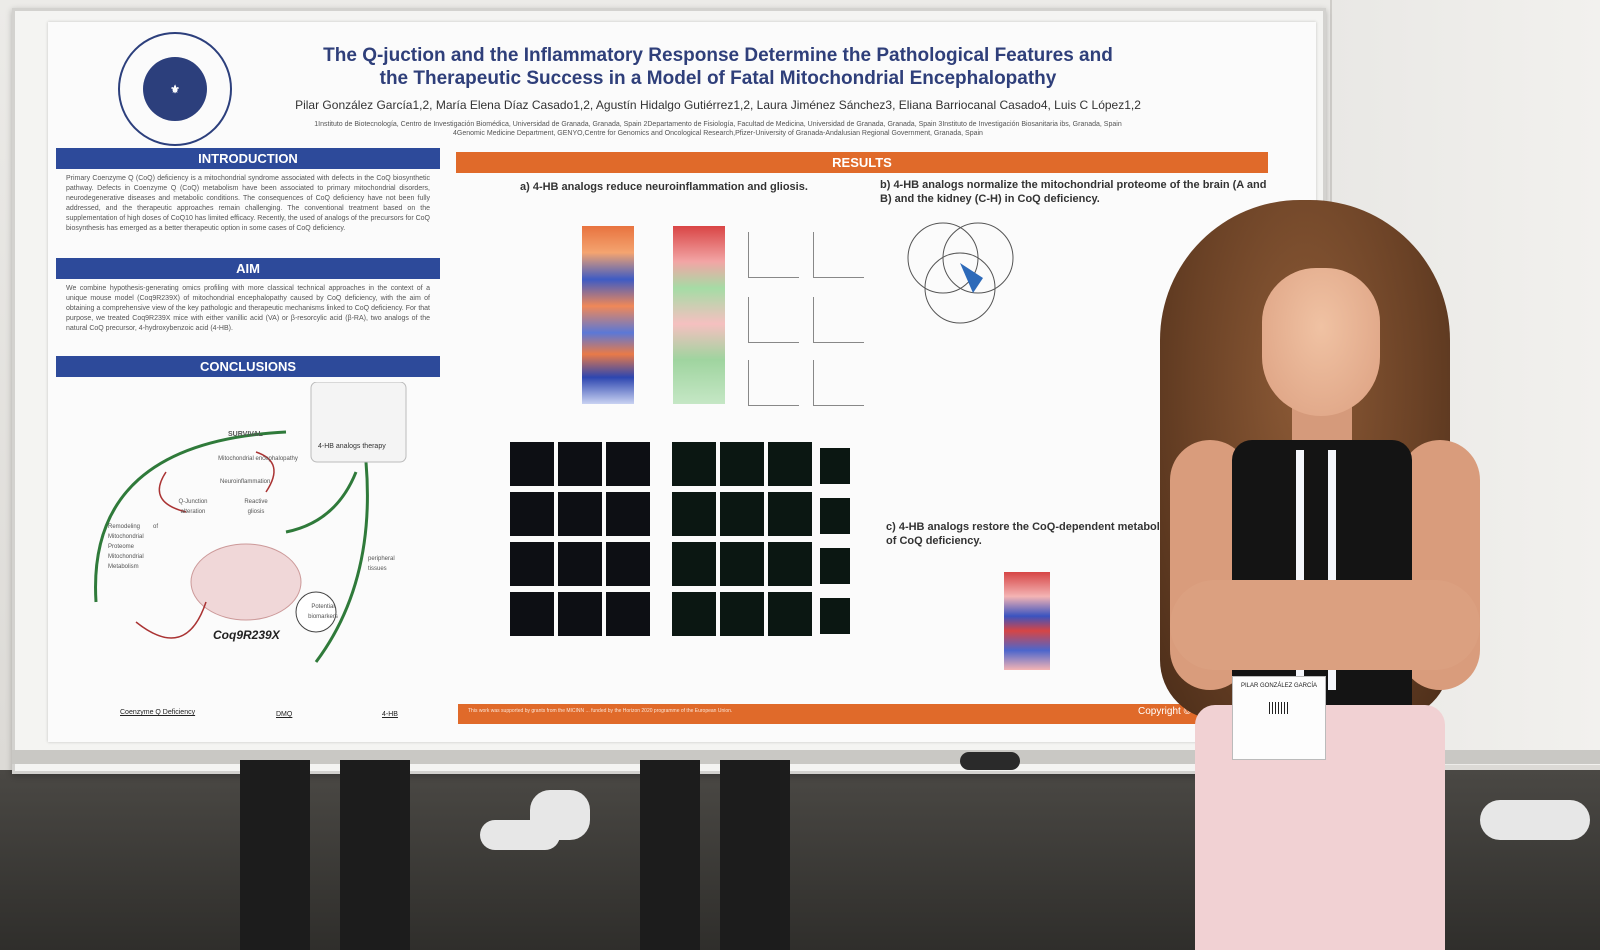  I want to click on label-remodeling: Remodeling of Mitochondrial Proteome, so click(133, 537).